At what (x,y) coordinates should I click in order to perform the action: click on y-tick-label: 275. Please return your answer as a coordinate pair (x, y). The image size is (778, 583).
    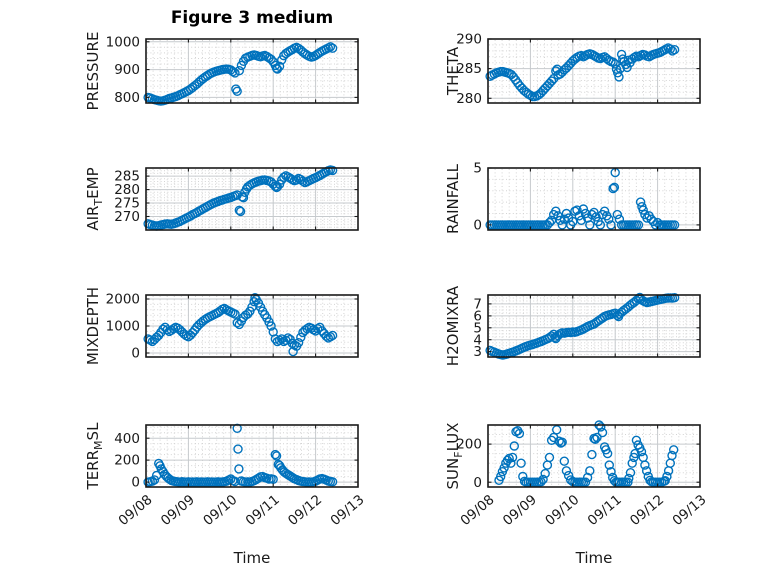
    Looking at the image, I should click on (127, 204).